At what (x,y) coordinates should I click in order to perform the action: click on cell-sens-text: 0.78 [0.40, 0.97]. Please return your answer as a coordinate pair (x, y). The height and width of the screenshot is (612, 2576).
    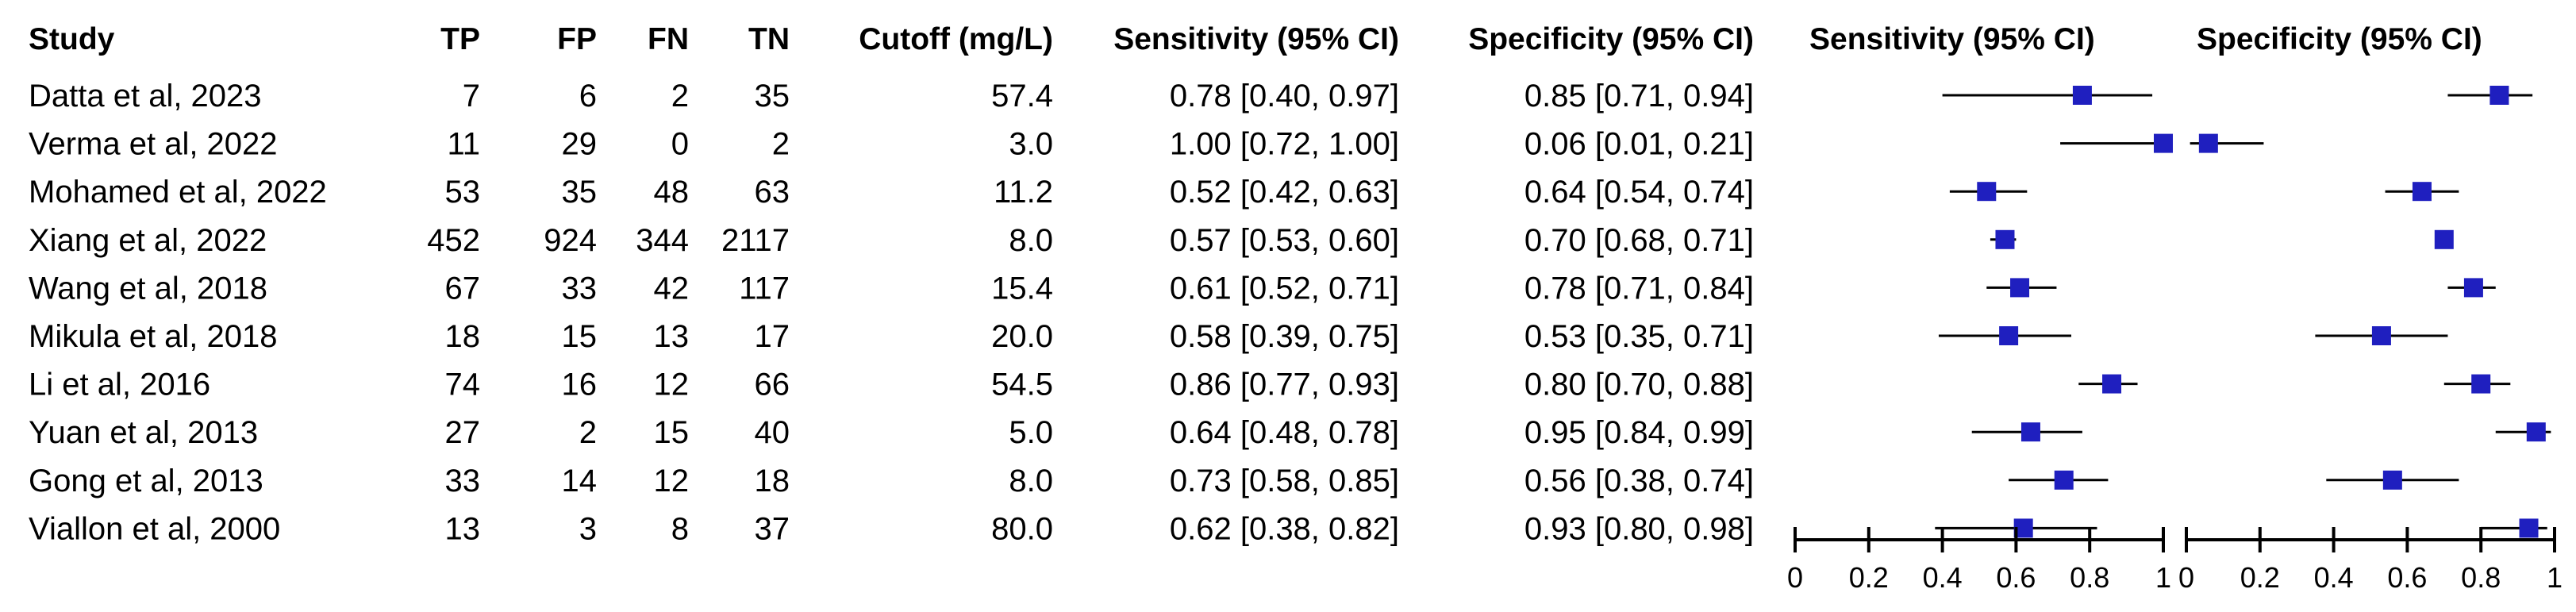
    Looking at the image, I should click on (1284, 96).